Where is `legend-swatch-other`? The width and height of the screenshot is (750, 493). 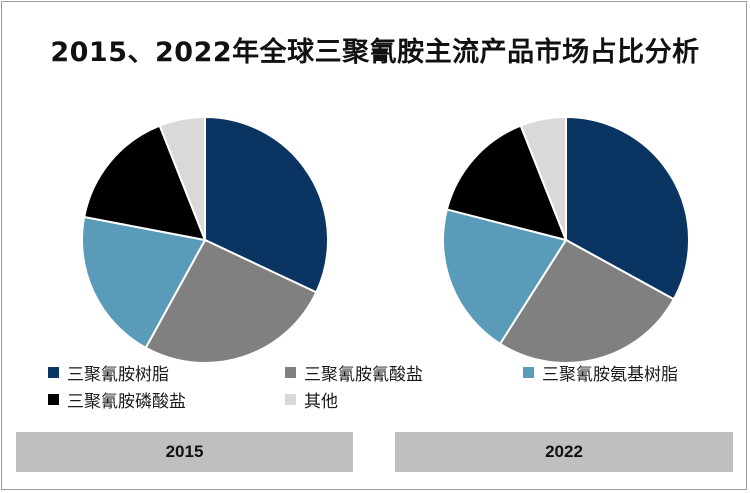
legend-swatch-other is located at coordinates (290, 399).